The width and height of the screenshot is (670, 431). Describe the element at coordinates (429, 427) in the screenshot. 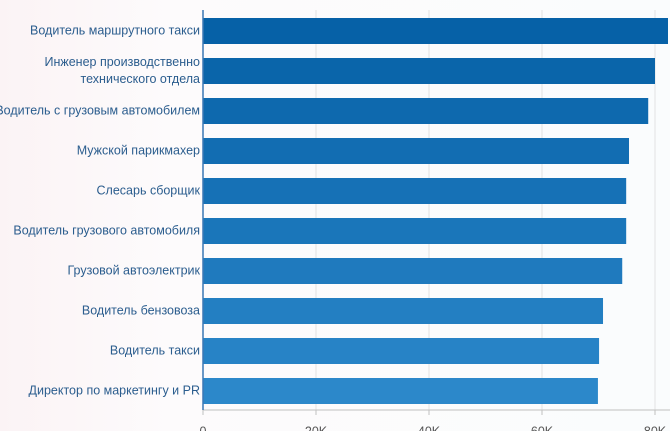

I see `x-tick-label: 40K` at that location.